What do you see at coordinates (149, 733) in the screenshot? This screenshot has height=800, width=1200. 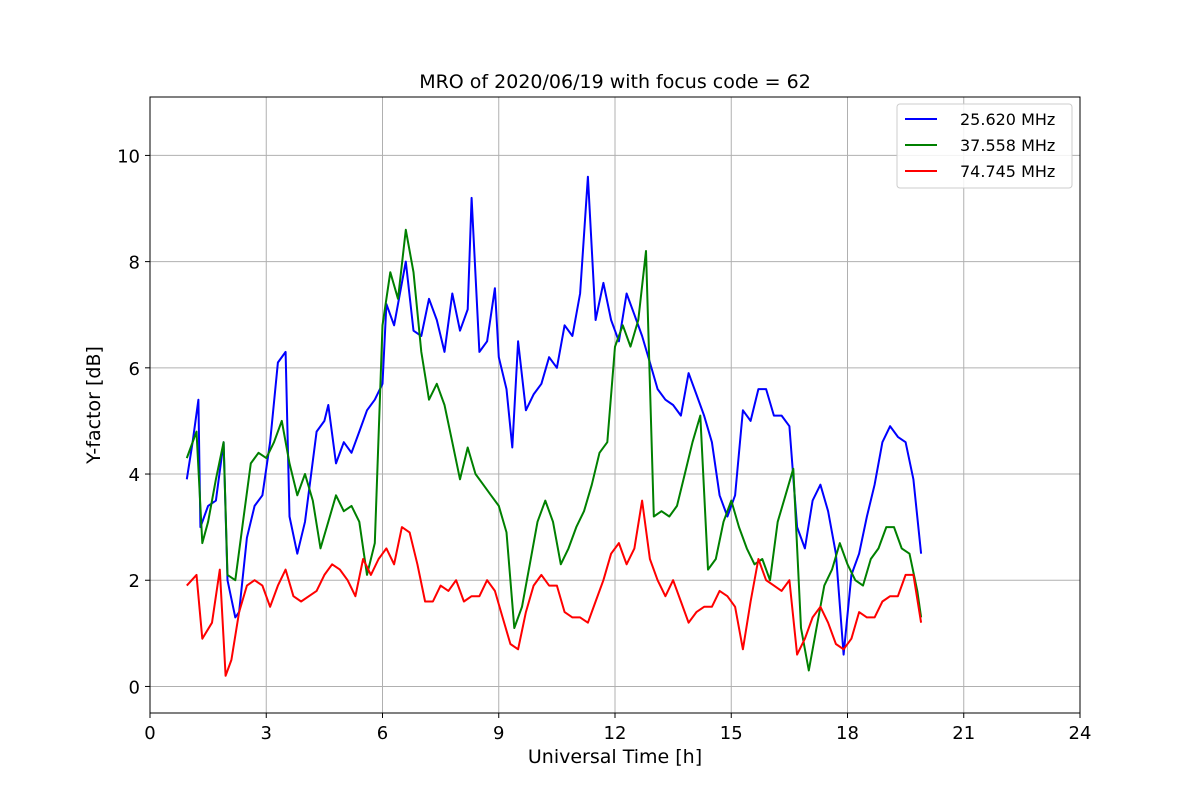 I see `x-tick-label: 0` at bounding box center [149, 733].